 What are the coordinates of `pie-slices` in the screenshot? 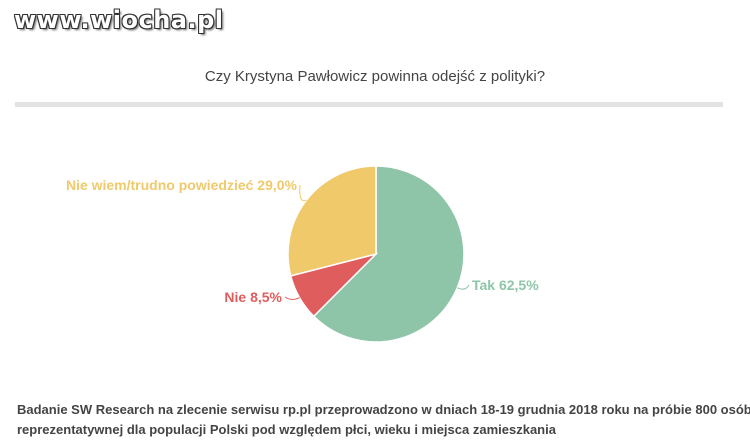 It's located at (376, 254).